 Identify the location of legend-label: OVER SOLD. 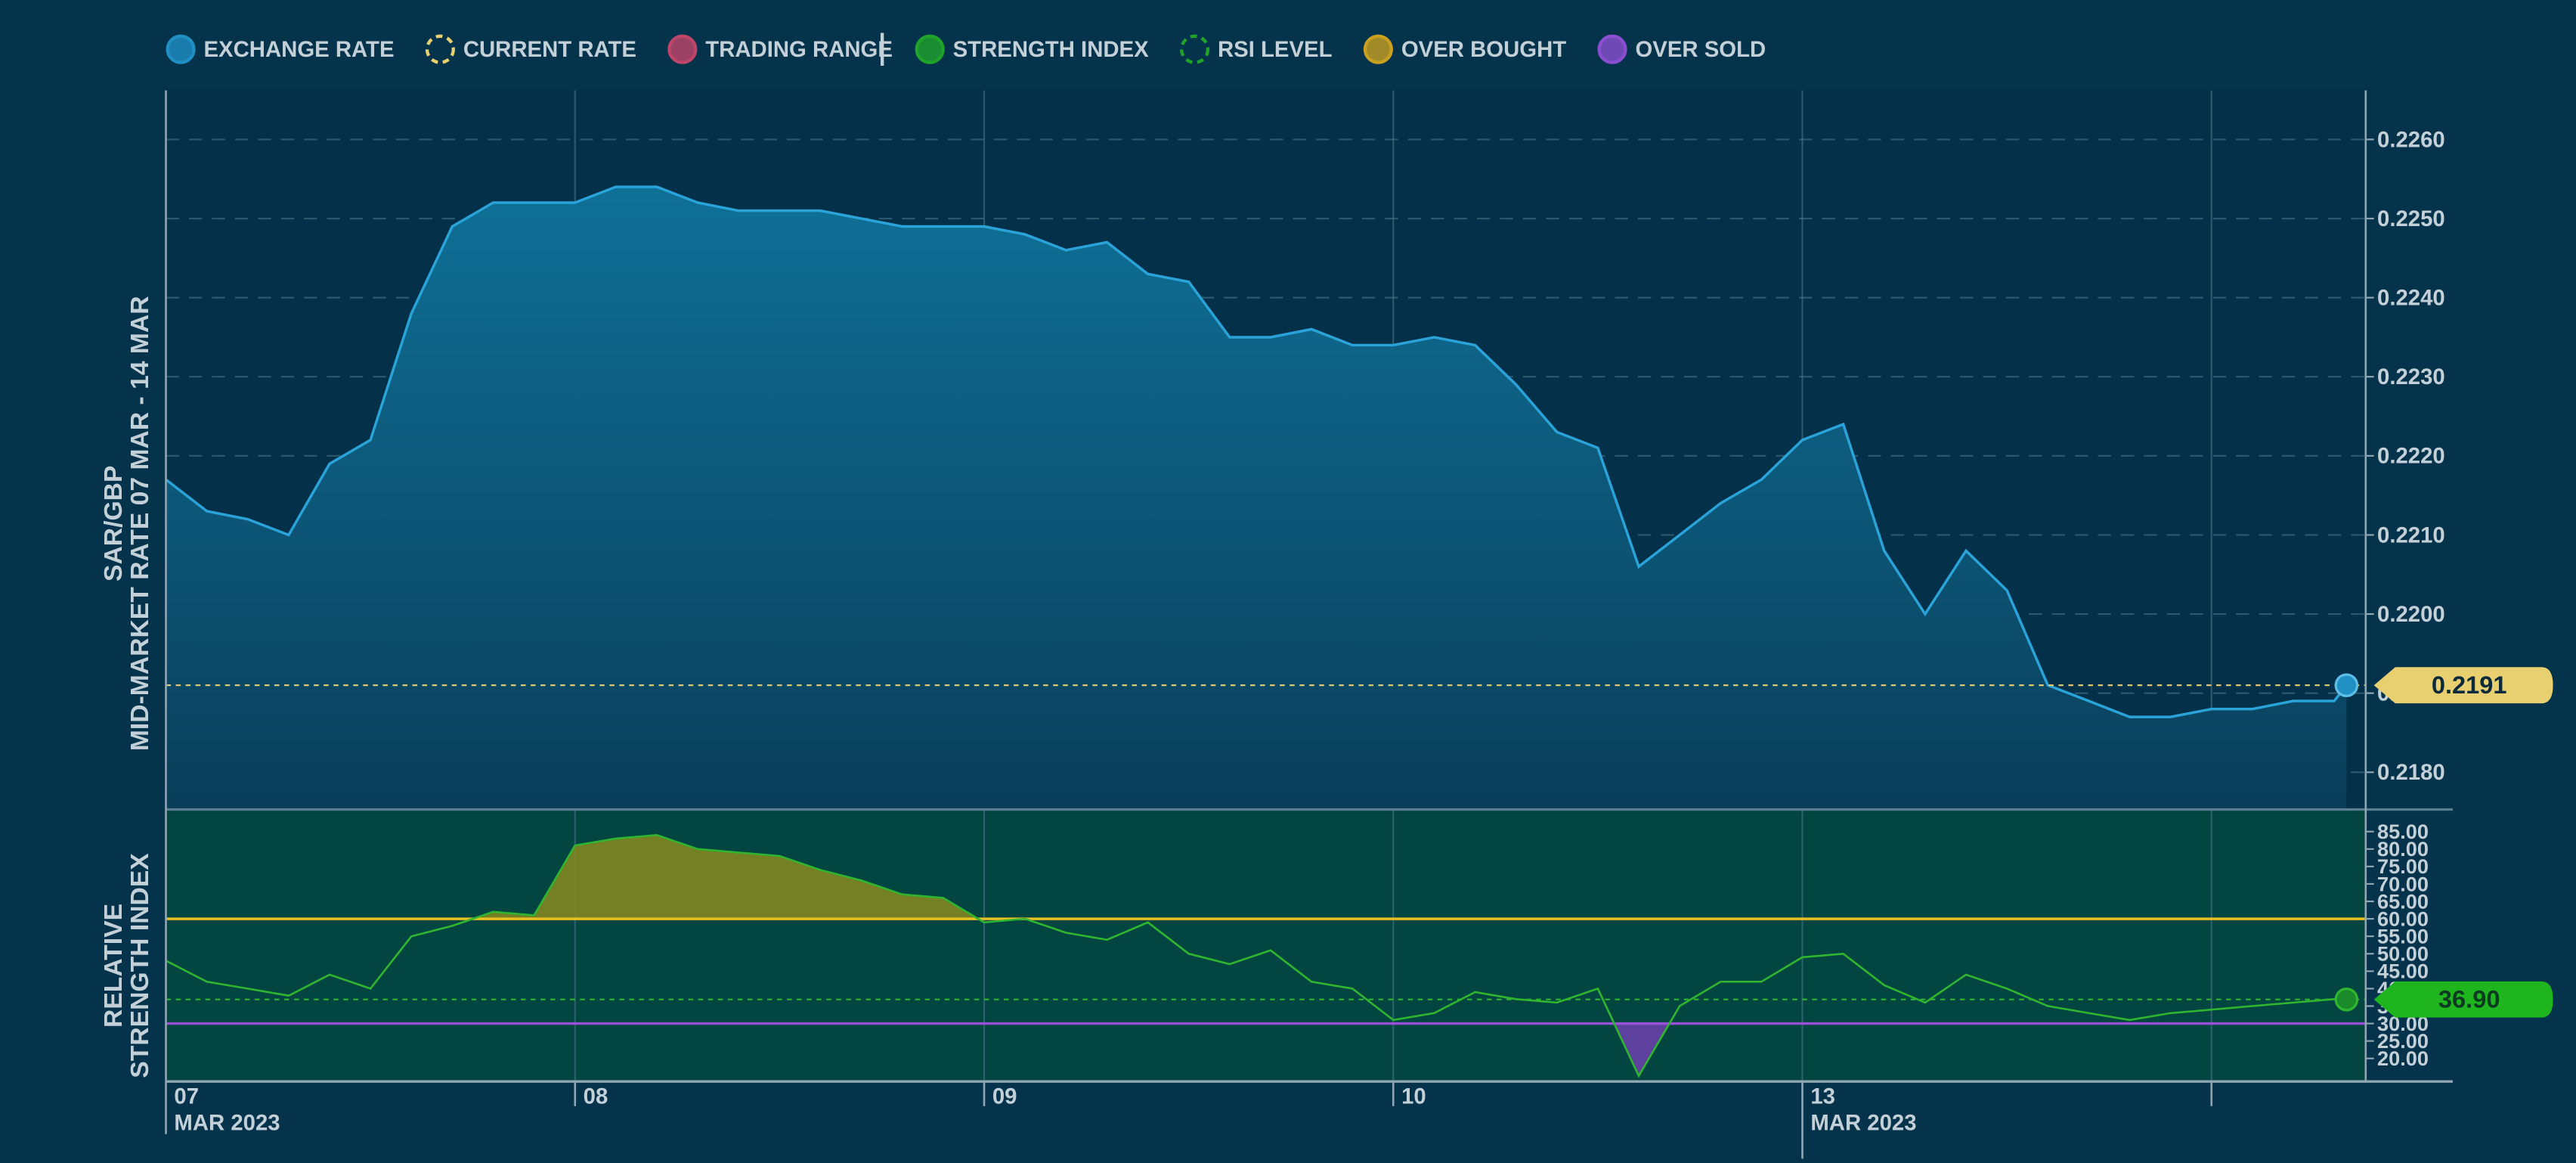
(1701, 50).